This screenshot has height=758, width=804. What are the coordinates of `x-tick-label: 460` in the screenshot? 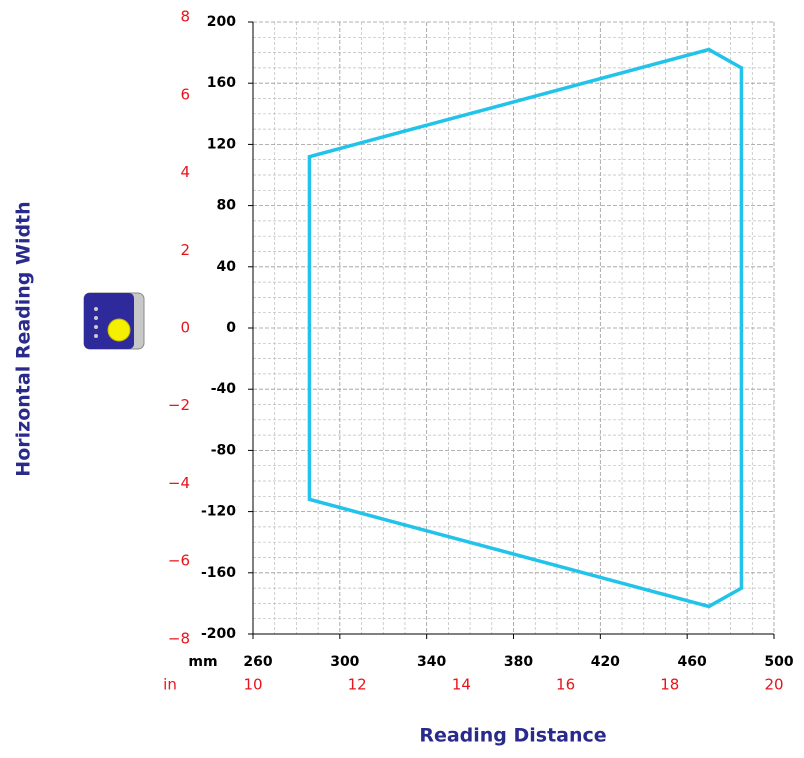 It's located at (692, 662).